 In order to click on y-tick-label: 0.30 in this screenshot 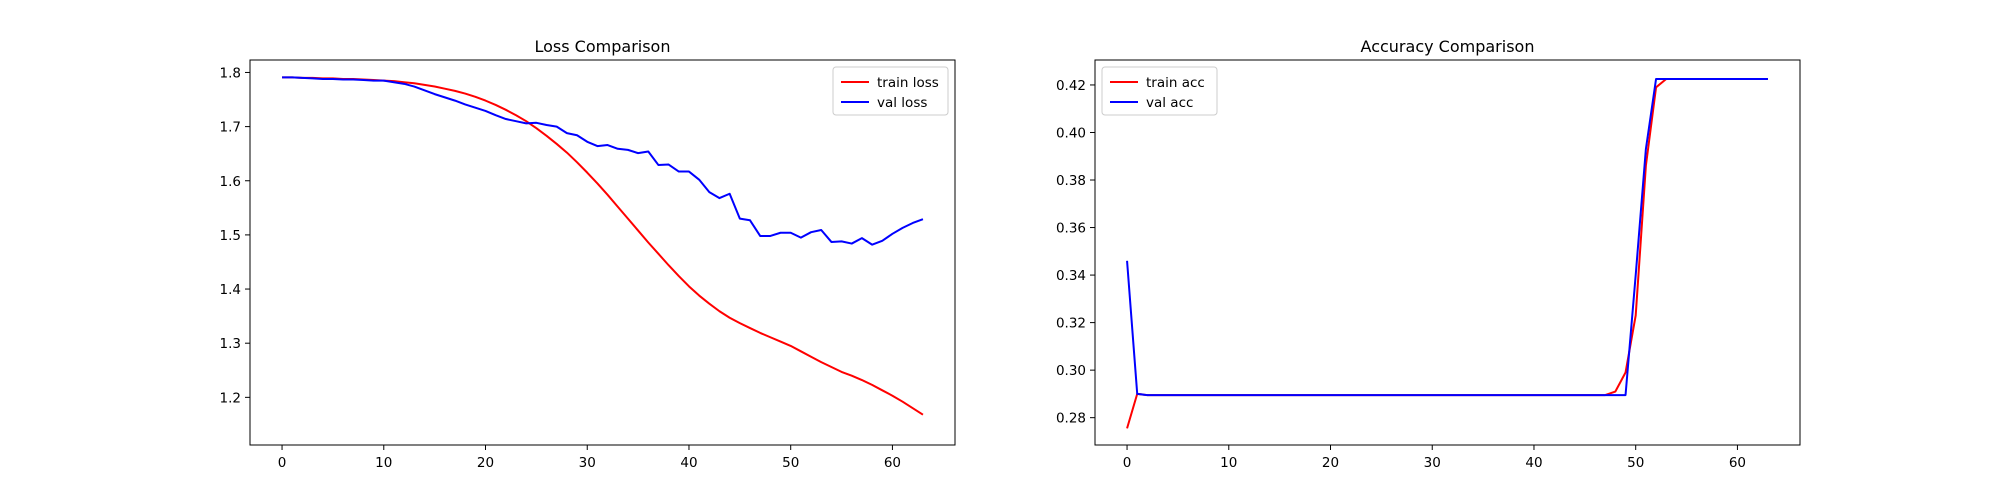, I will do `click(1071, 371)`.